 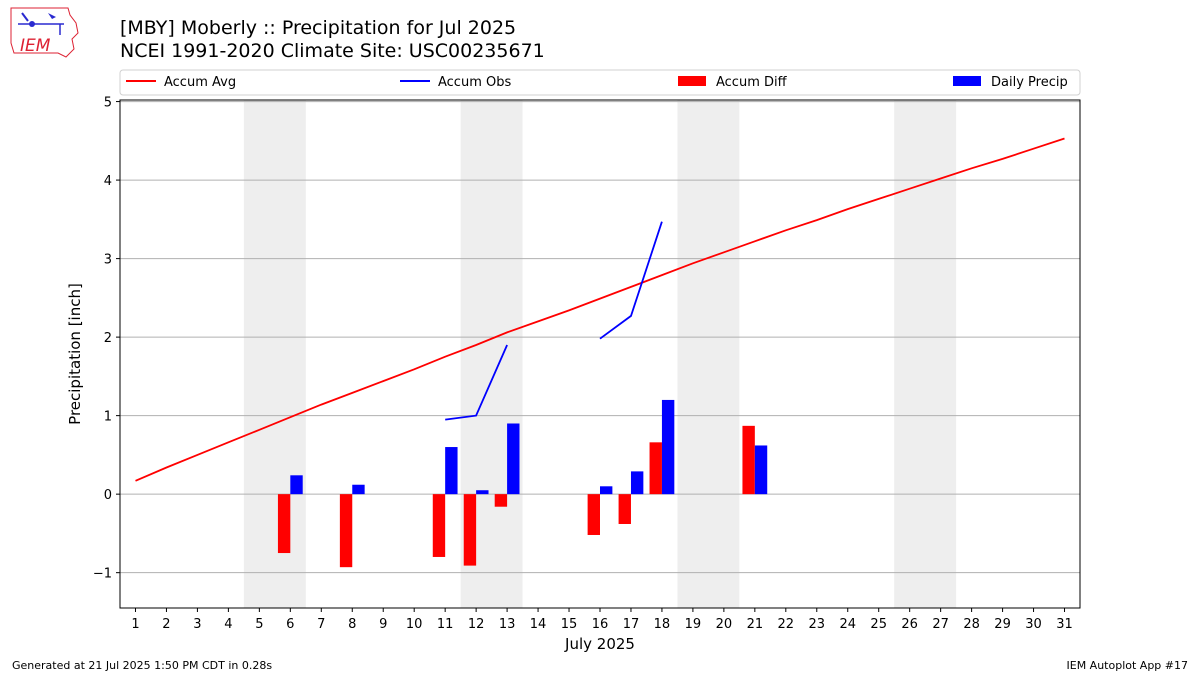 What do you see at coordinates (102, 574) in the screenshot?
I see `y-tick-label: −1` at bounding box center [102, 574].